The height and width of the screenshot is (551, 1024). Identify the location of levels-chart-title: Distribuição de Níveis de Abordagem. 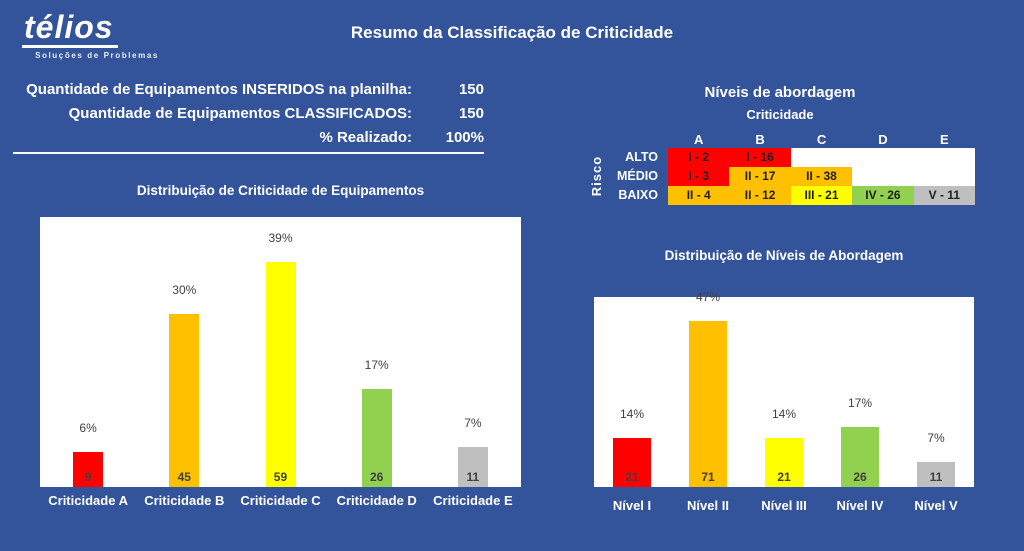
(784, 255).